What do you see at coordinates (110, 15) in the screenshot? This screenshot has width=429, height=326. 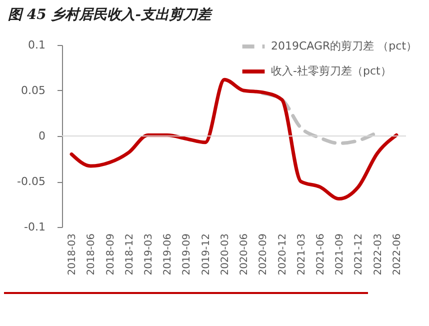 I see `chart-title: 图 45 乡村居民收入-支出剪刀差` at bounding box center [110, 15].